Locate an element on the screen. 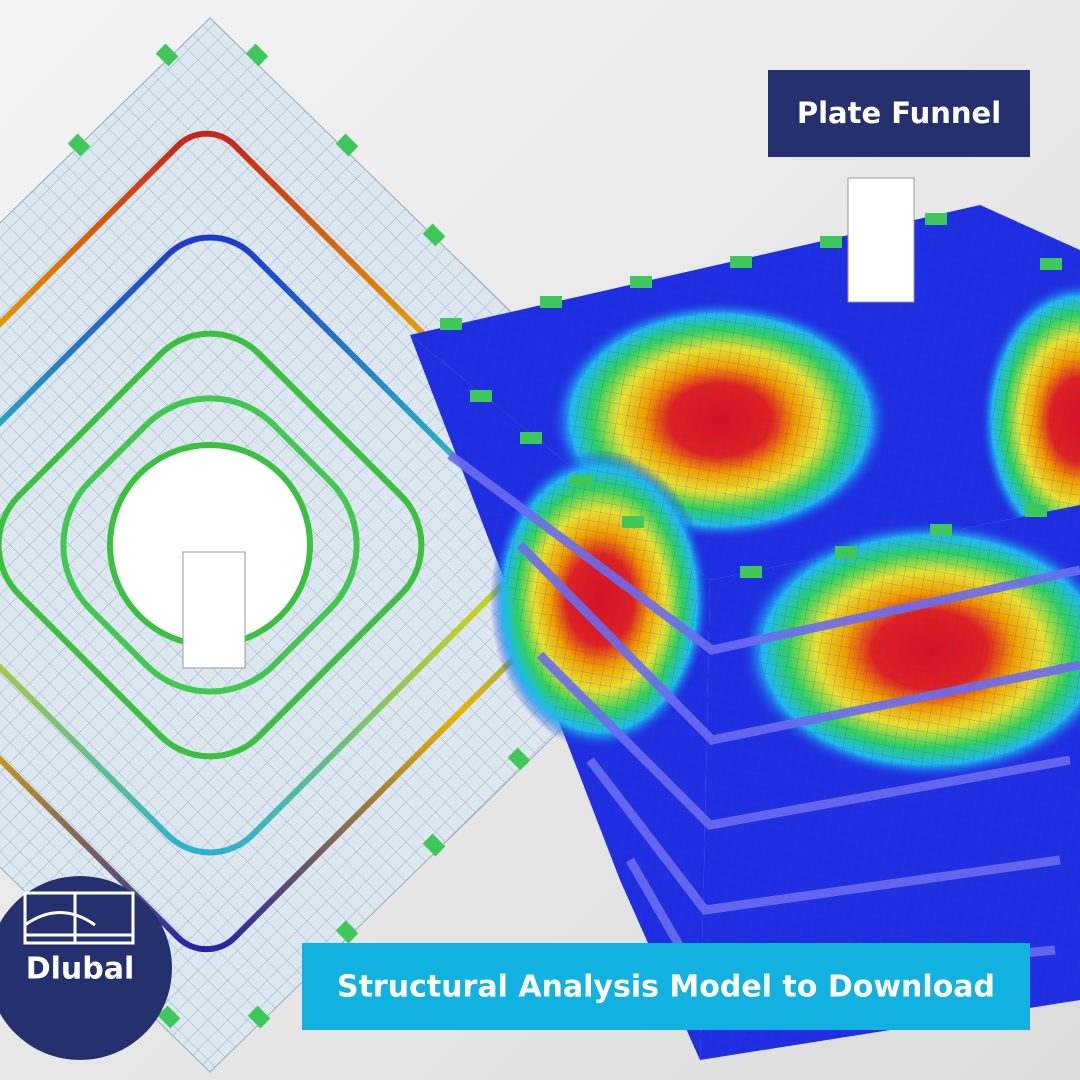 The height and width of the screenshot is (1080, 1080). banner-text: Structural Analysis Model to Download is located at coordinates (666, 987).